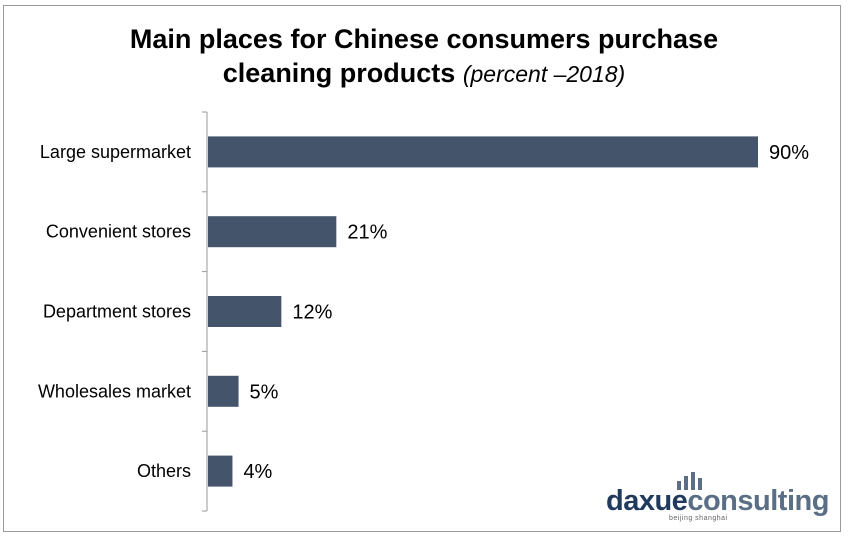 The image size is (848, 539). What do you see at coordinates (647, 501) in the screenshot?
I see `logo-wordmark-daxue: daxue` at bounding box center [647, 501].